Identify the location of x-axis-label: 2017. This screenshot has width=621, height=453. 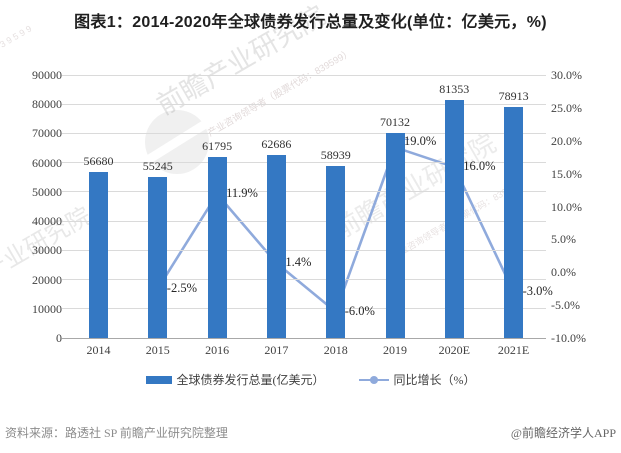
(276, 350).